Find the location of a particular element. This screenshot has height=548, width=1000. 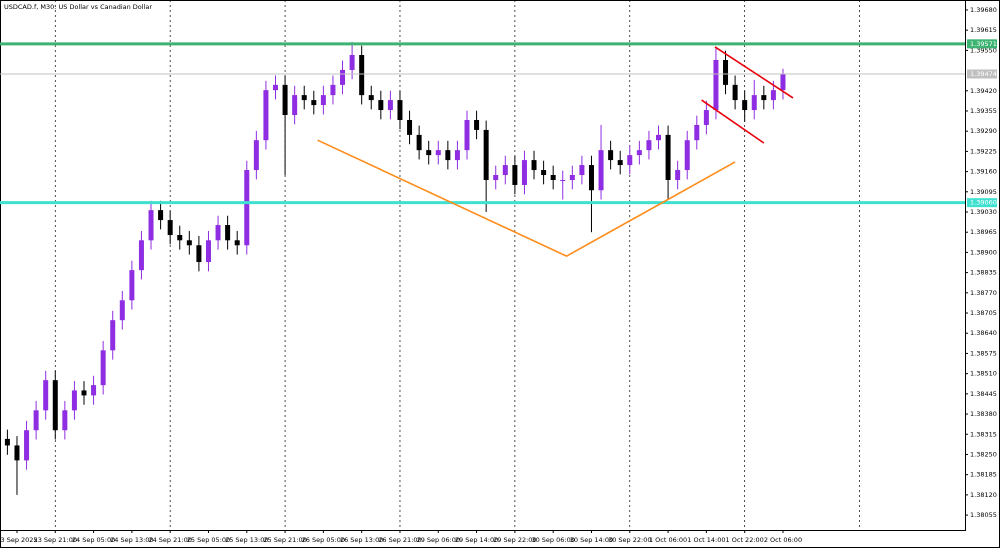

y-tick-label: 1.39160 is located at coordinates (983, 172).